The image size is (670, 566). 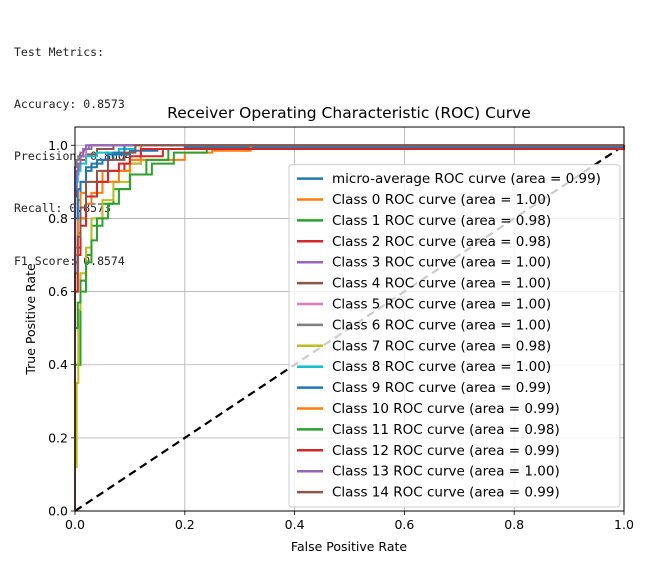 What do you see at coordinates (446, 430) in the screenshot?
I see `legend-entry-label: Class 11 ROC curve (area = 0.98)` at bounding box center [446, 430].